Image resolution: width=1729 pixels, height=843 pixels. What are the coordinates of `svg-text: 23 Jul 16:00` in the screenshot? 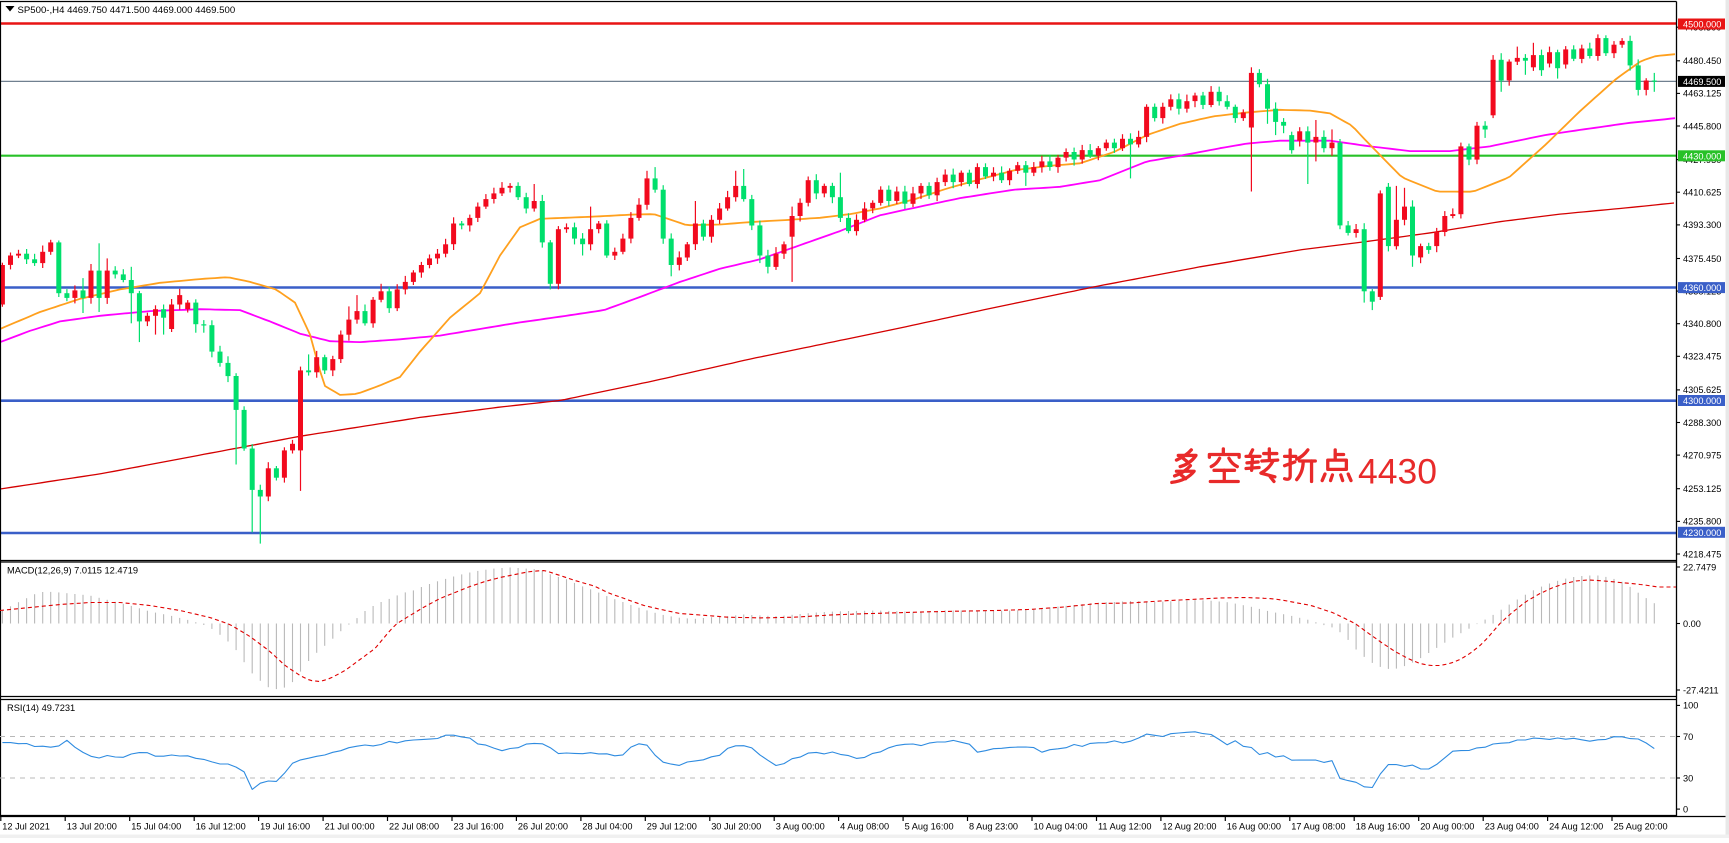 It's located at (479, 827).